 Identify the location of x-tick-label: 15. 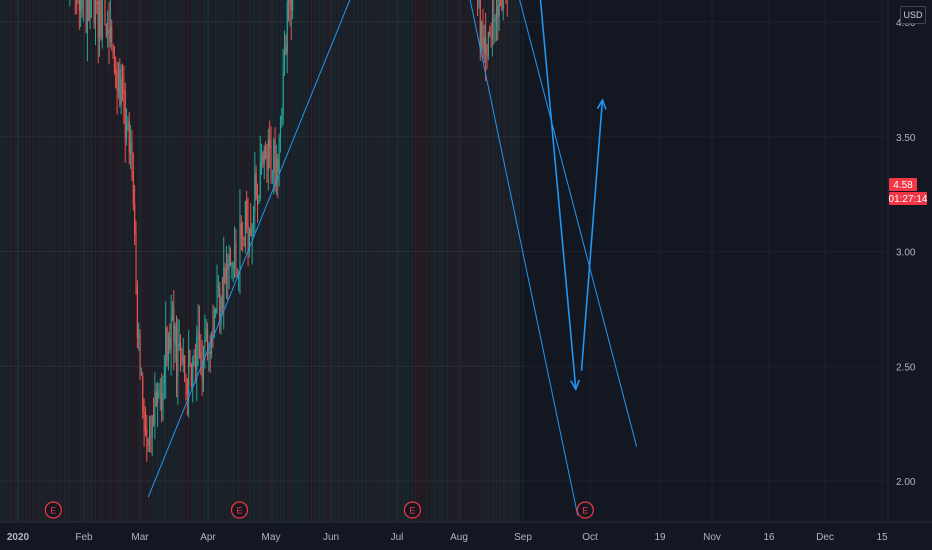
(882, 537).